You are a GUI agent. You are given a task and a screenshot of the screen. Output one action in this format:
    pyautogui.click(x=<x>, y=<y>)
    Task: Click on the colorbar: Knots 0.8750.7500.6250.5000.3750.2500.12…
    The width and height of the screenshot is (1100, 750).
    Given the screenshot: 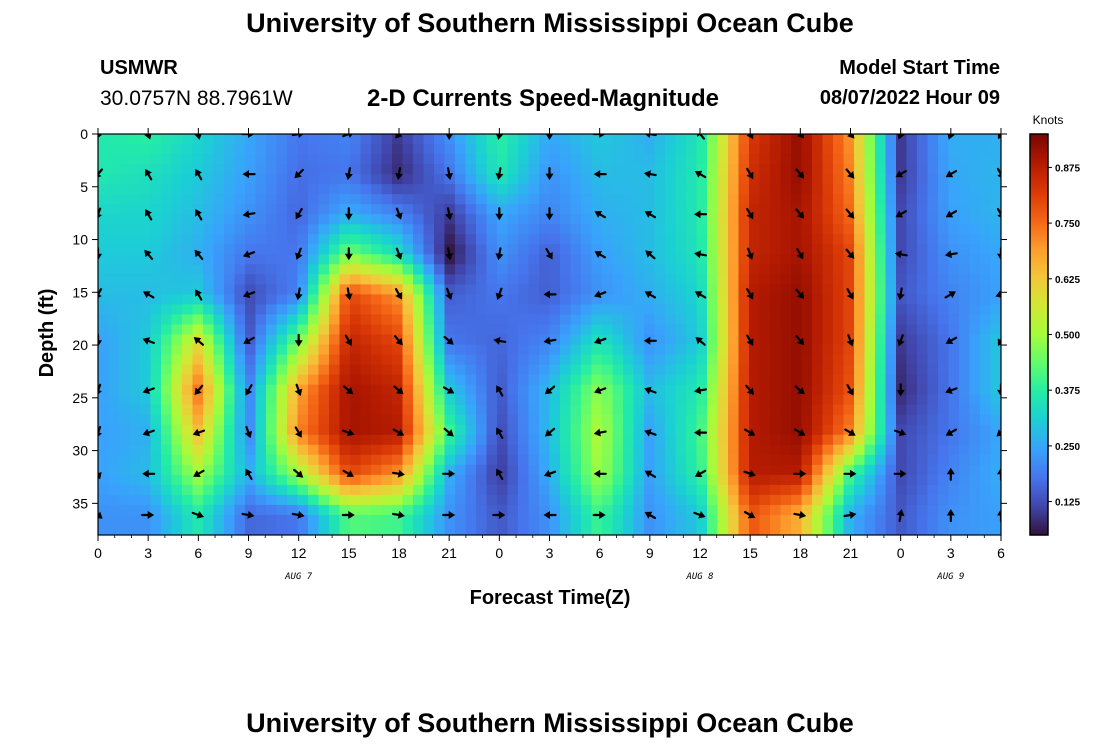 What is the action you would take?
    pyautogui.click(x=1054, y=324)
    